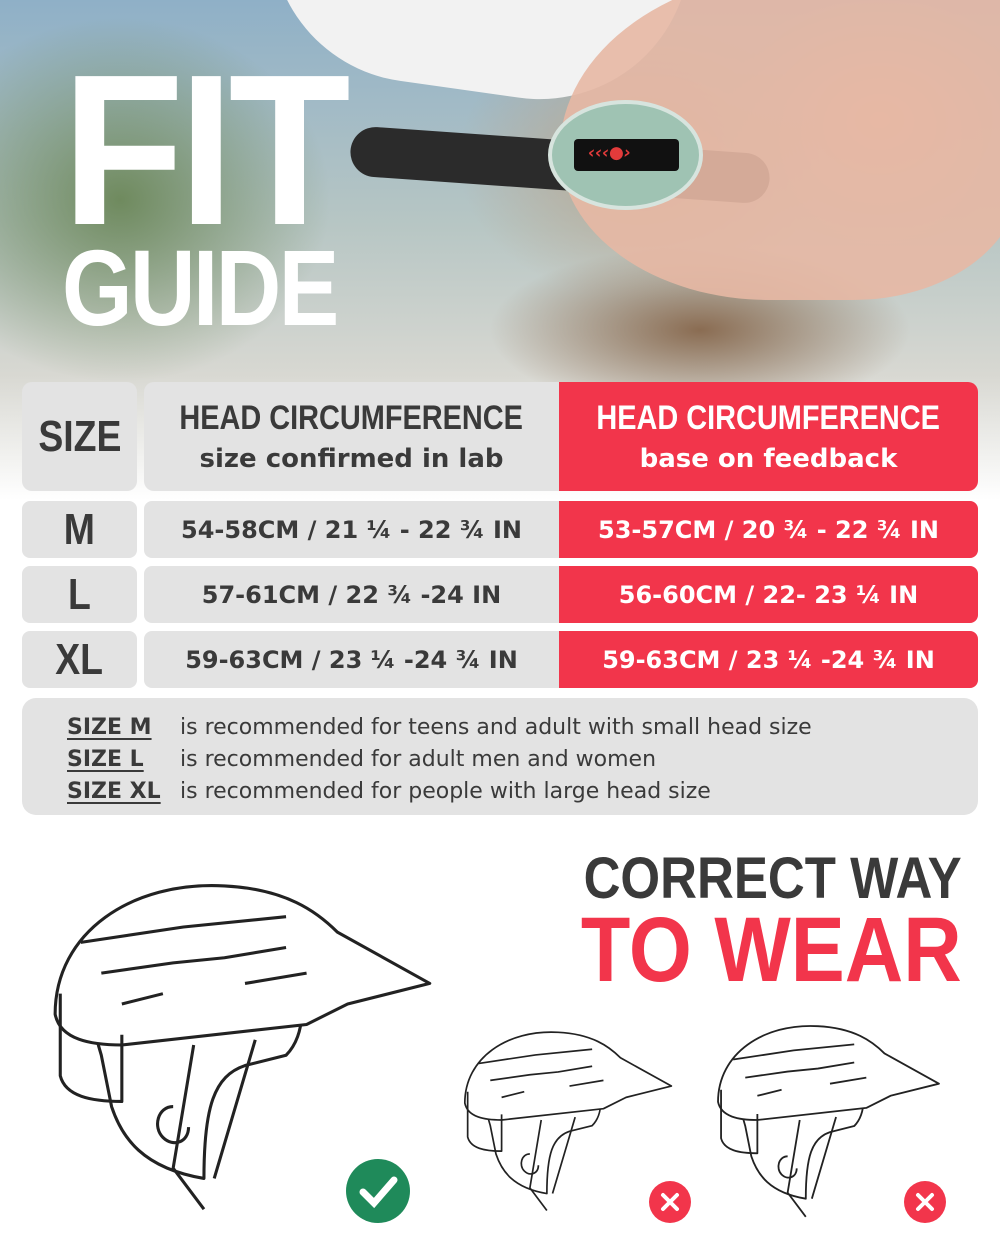  I want to click on feedback-header: HEAD CIRCUMFERENCE base on feedback, so click(768, 436).